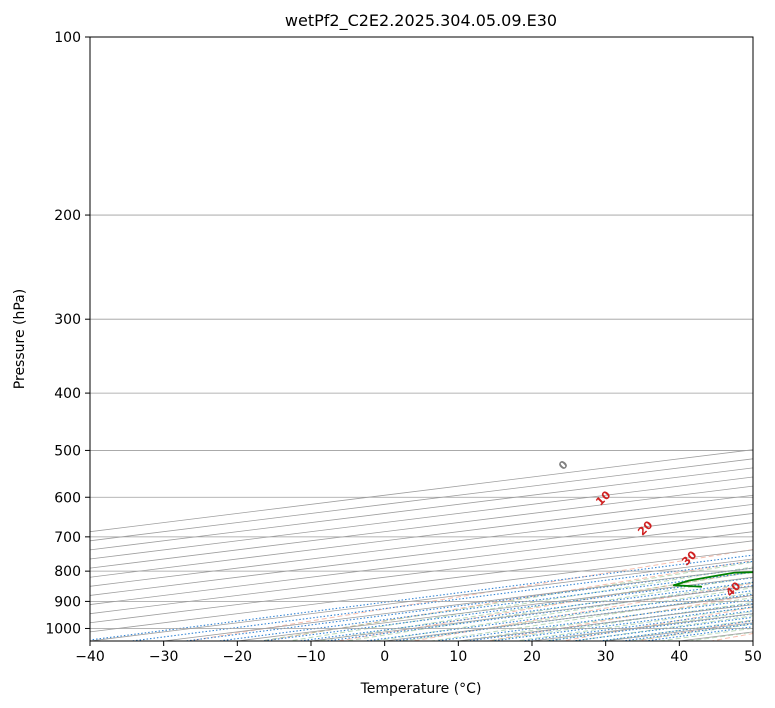  Describe the element at coordinates (20, 339) in the screenshot. I see `y-axis-label: Pressure (hPa)` at that location.